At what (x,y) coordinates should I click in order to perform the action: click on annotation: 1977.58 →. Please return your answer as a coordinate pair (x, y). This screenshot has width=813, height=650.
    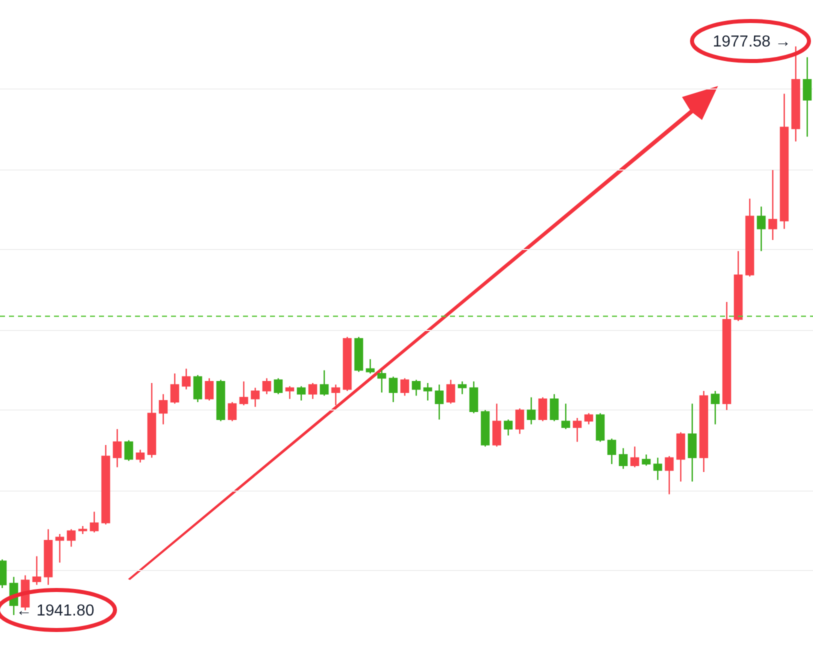
    Looking at the image, I should click on (751, 42).